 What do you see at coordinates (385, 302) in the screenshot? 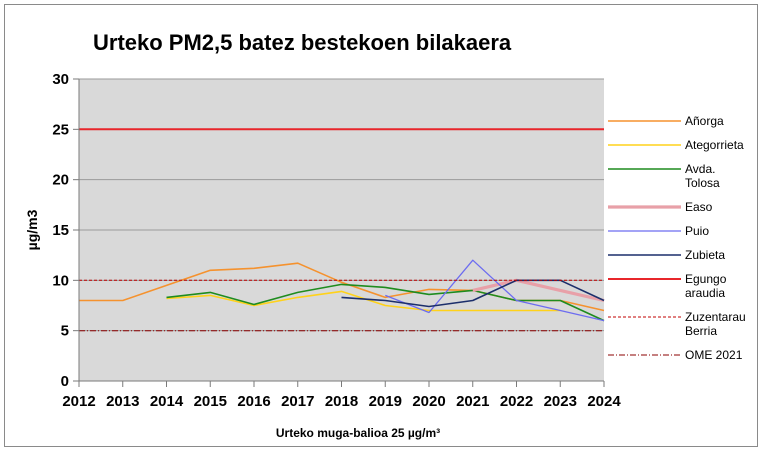
I see `series-line-avda-tolosa` at bounding box center [385, 302].